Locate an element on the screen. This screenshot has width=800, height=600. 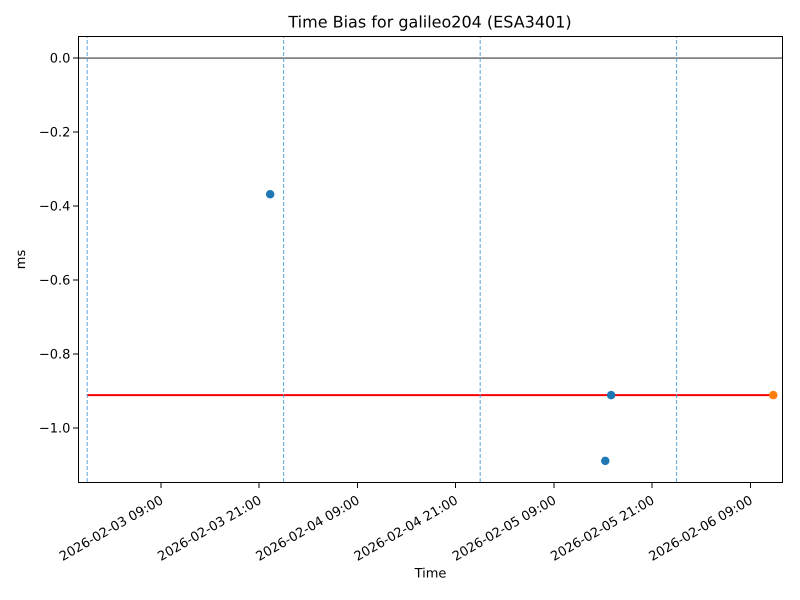
y-tick-label: −1.0 is located at coordinates (54, 429).